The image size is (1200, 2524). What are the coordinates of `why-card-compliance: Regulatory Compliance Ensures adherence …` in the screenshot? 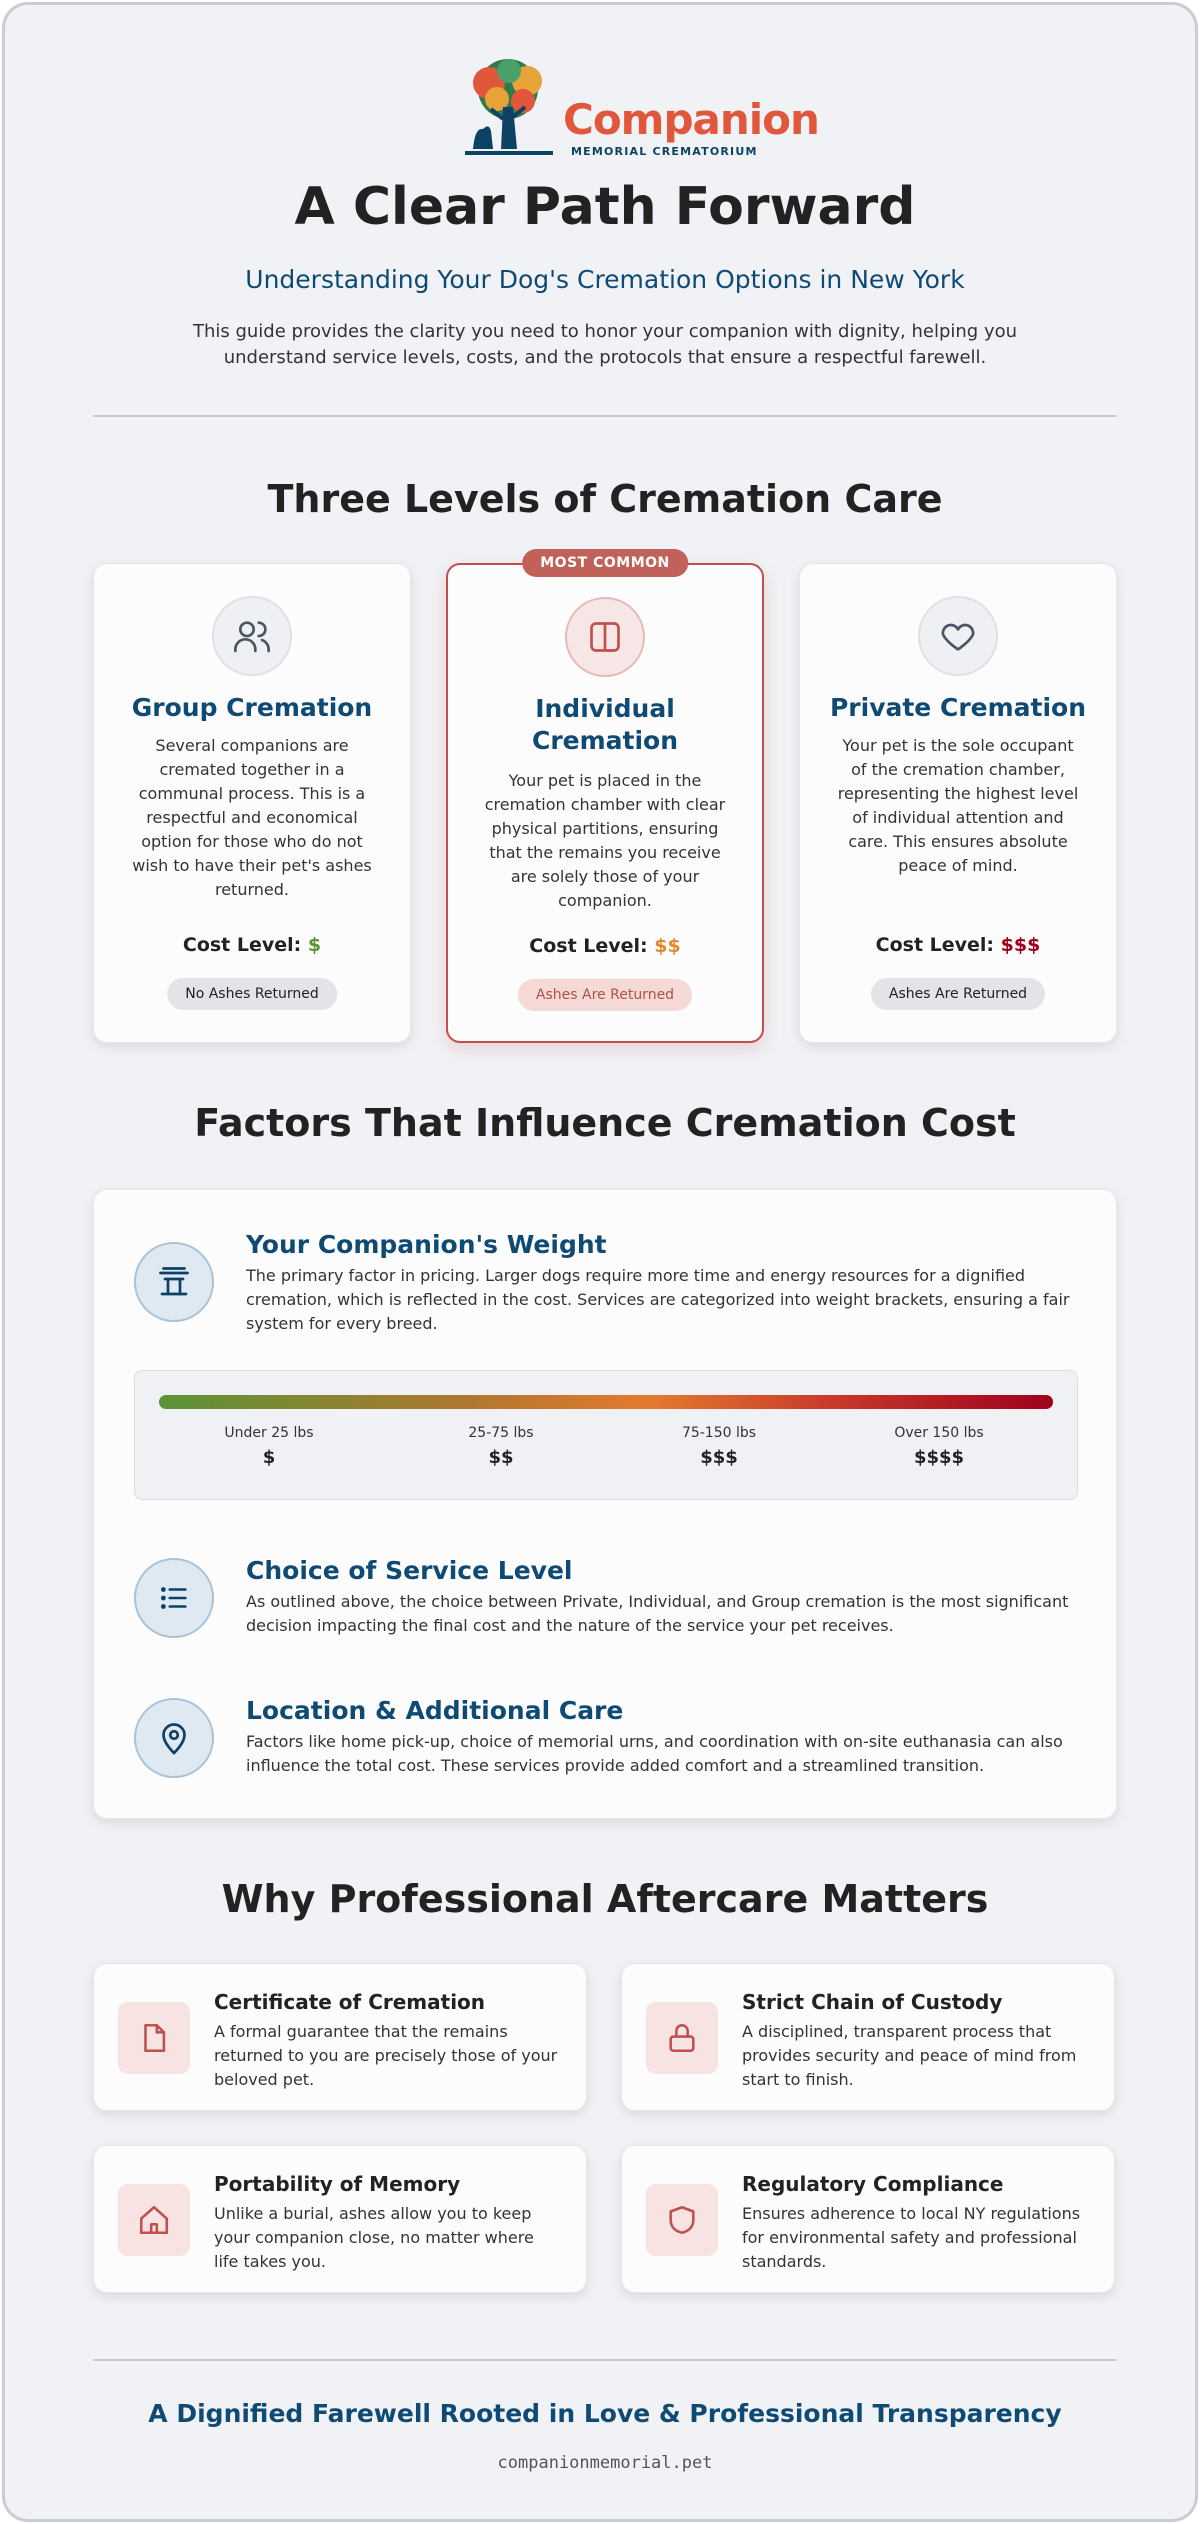 It's located at (868, 2219).